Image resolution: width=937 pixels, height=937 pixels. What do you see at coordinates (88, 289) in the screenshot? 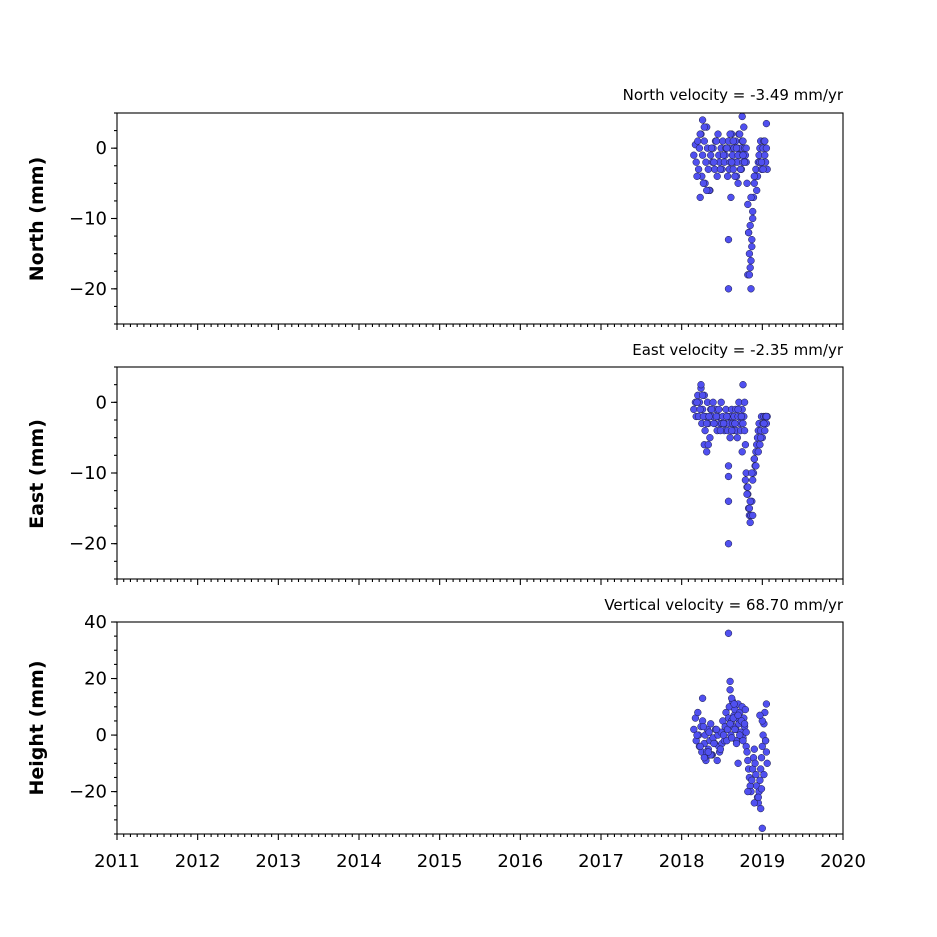
I see `north-ytick-label: −20` at bounding box center [88, 289].